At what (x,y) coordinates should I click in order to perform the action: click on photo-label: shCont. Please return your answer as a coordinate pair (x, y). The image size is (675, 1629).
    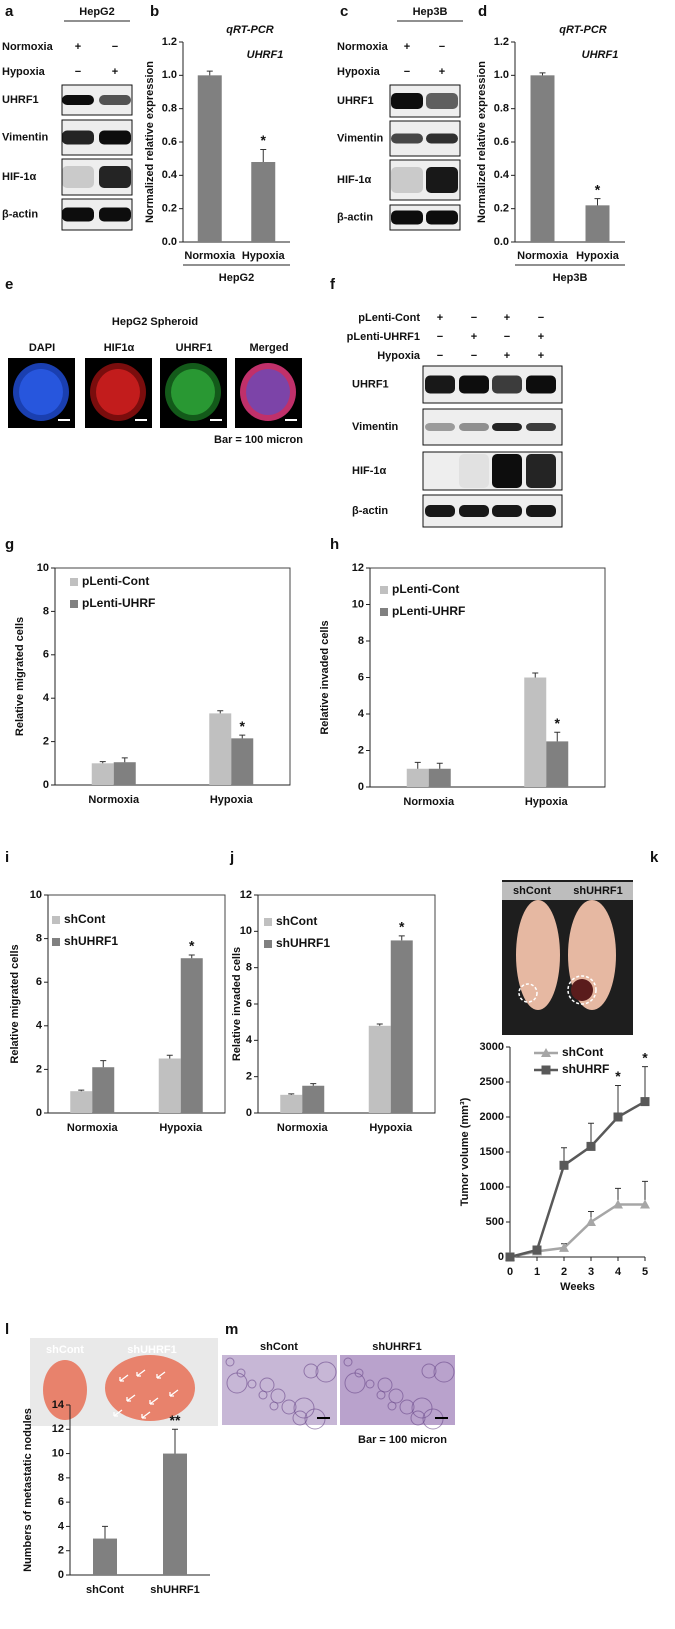
    Looking at the image, I should click on (532, 891).